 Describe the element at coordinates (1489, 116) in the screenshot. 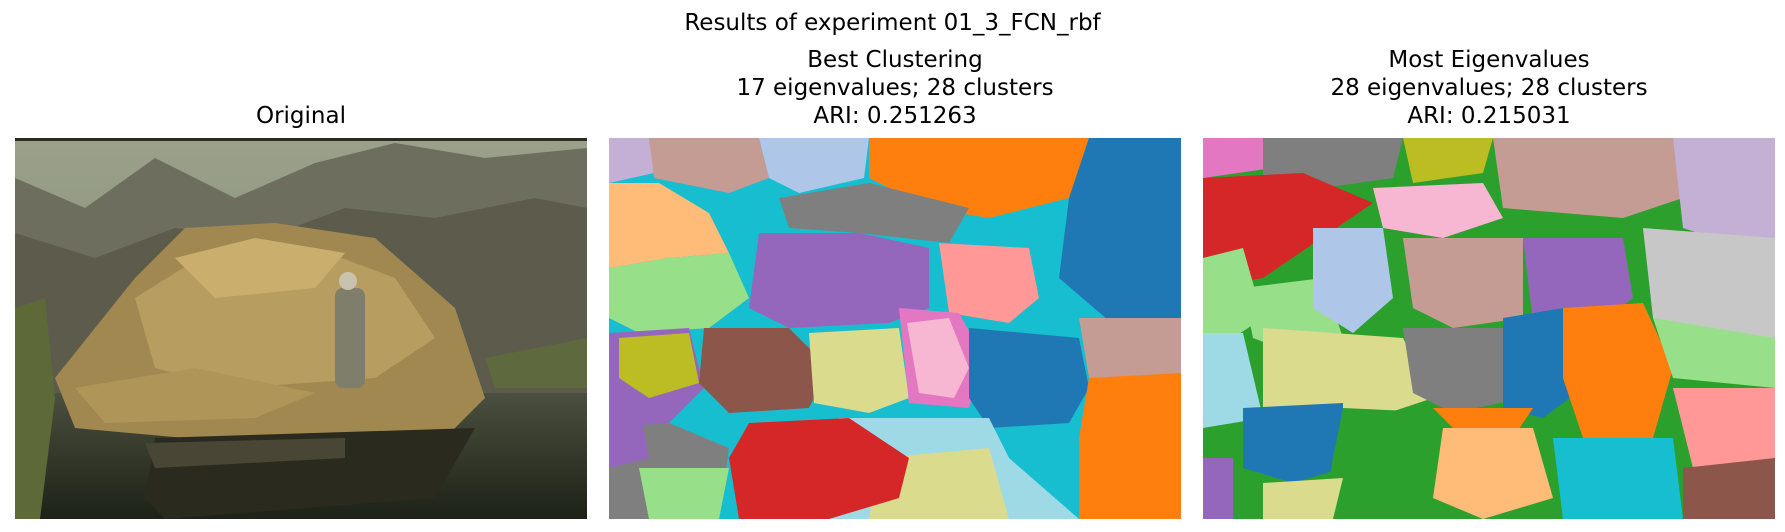

I see `most-title-line-3: ARI: 0.215031` at that location.